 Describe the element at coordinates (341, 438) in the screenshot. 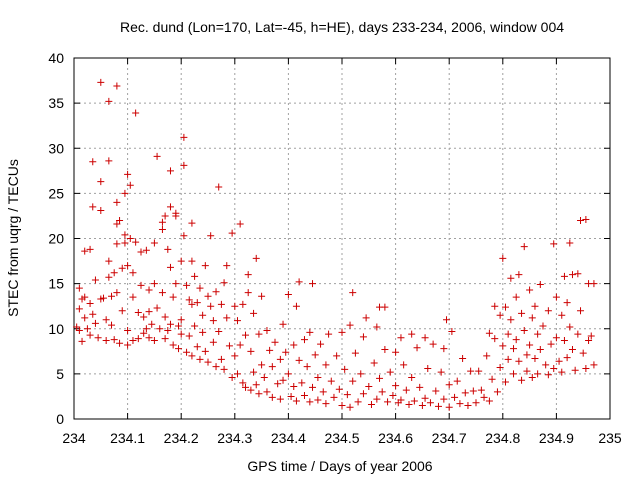

I see `x-tick-label: 234.5` at that location.